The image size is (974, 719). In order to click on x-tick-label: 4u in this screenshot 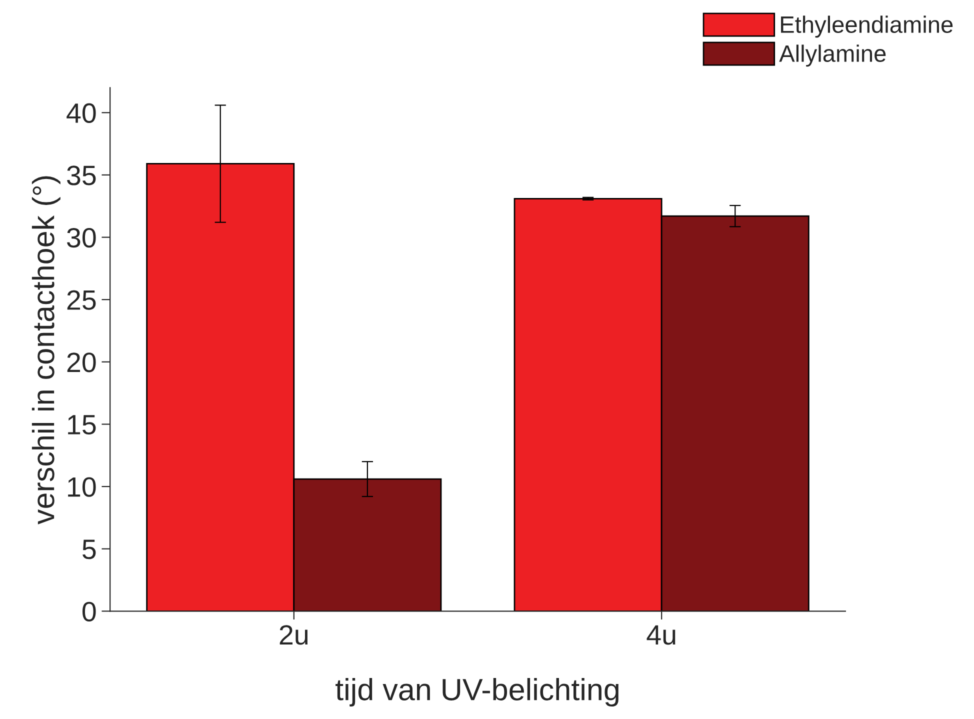, I will do `click(661, 635)`.